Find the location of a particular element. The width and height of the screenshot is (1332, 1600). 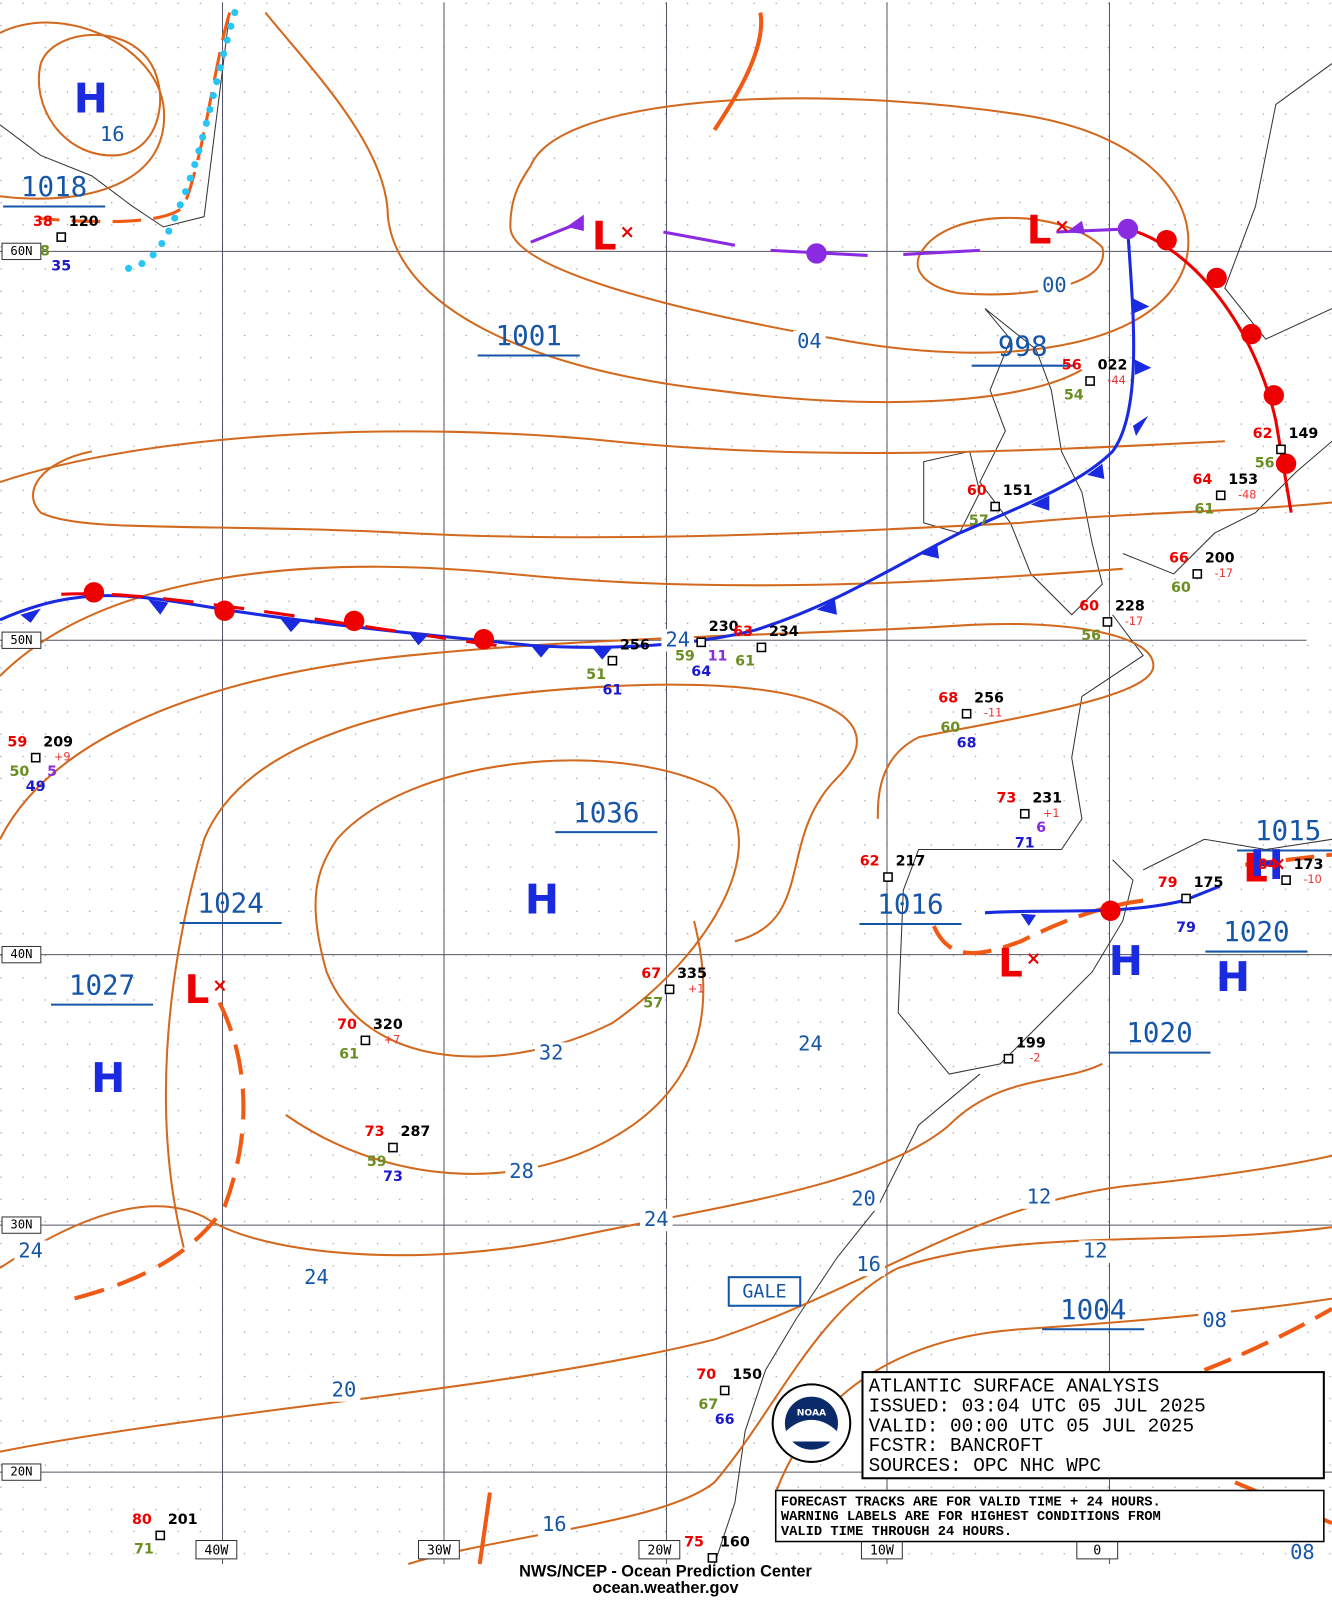

station-temp: 64 is located at coordinates (1202, 480).